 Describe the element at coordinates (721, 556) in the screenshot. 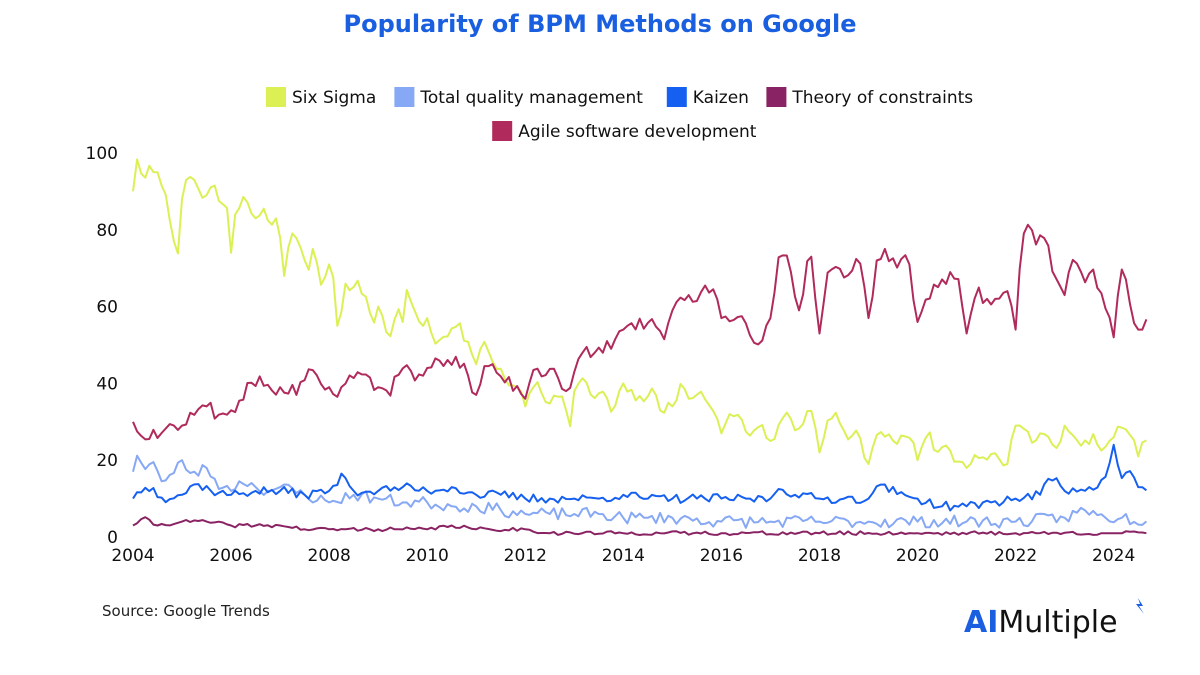

I see `x-tick-label: 2016` at that location.